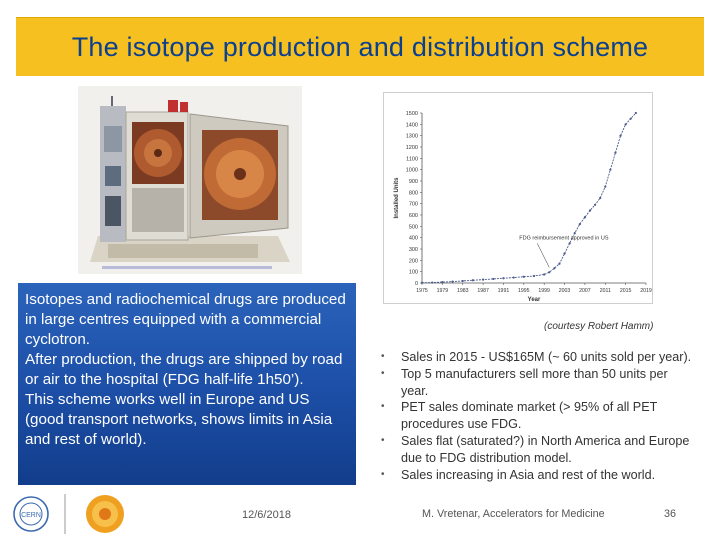  What do you see at coordinates (413, 182) in the screenshot?
I see `y-tick-label: 900` at bounding box center [413, 182].